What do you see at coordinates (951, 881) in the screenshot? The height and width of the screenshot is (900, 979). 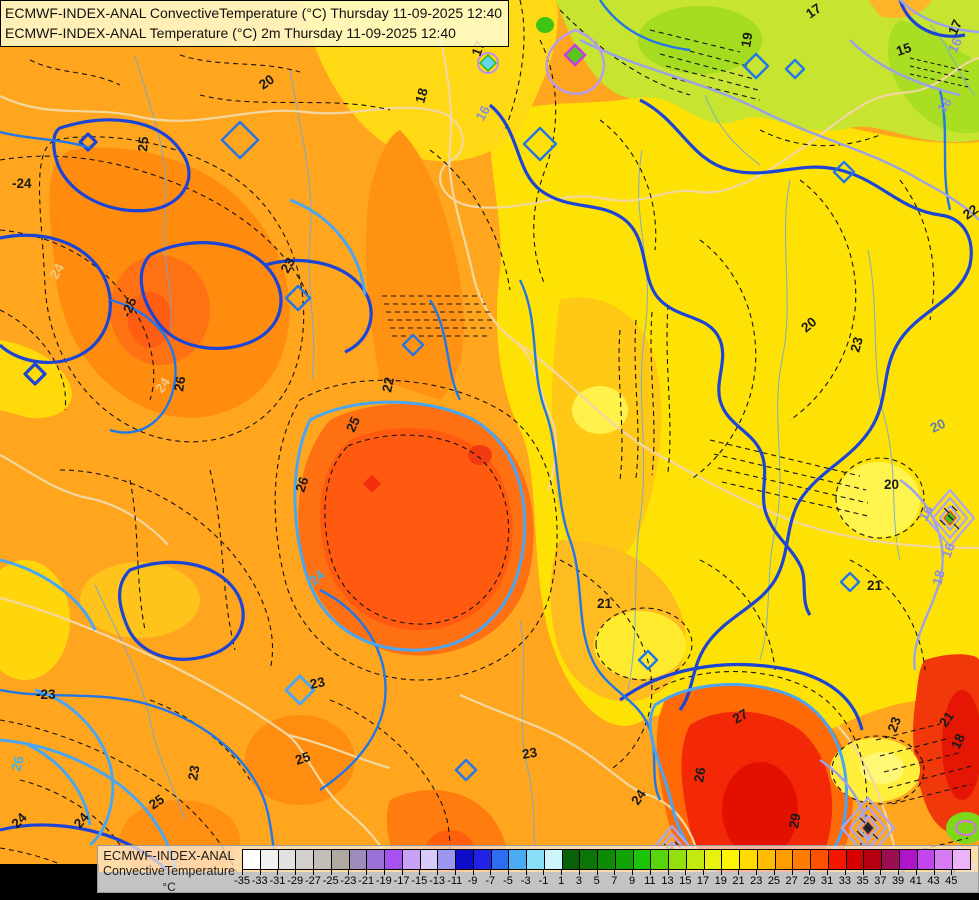 I see `tick-label: 45` at bounding box center [951, 881].